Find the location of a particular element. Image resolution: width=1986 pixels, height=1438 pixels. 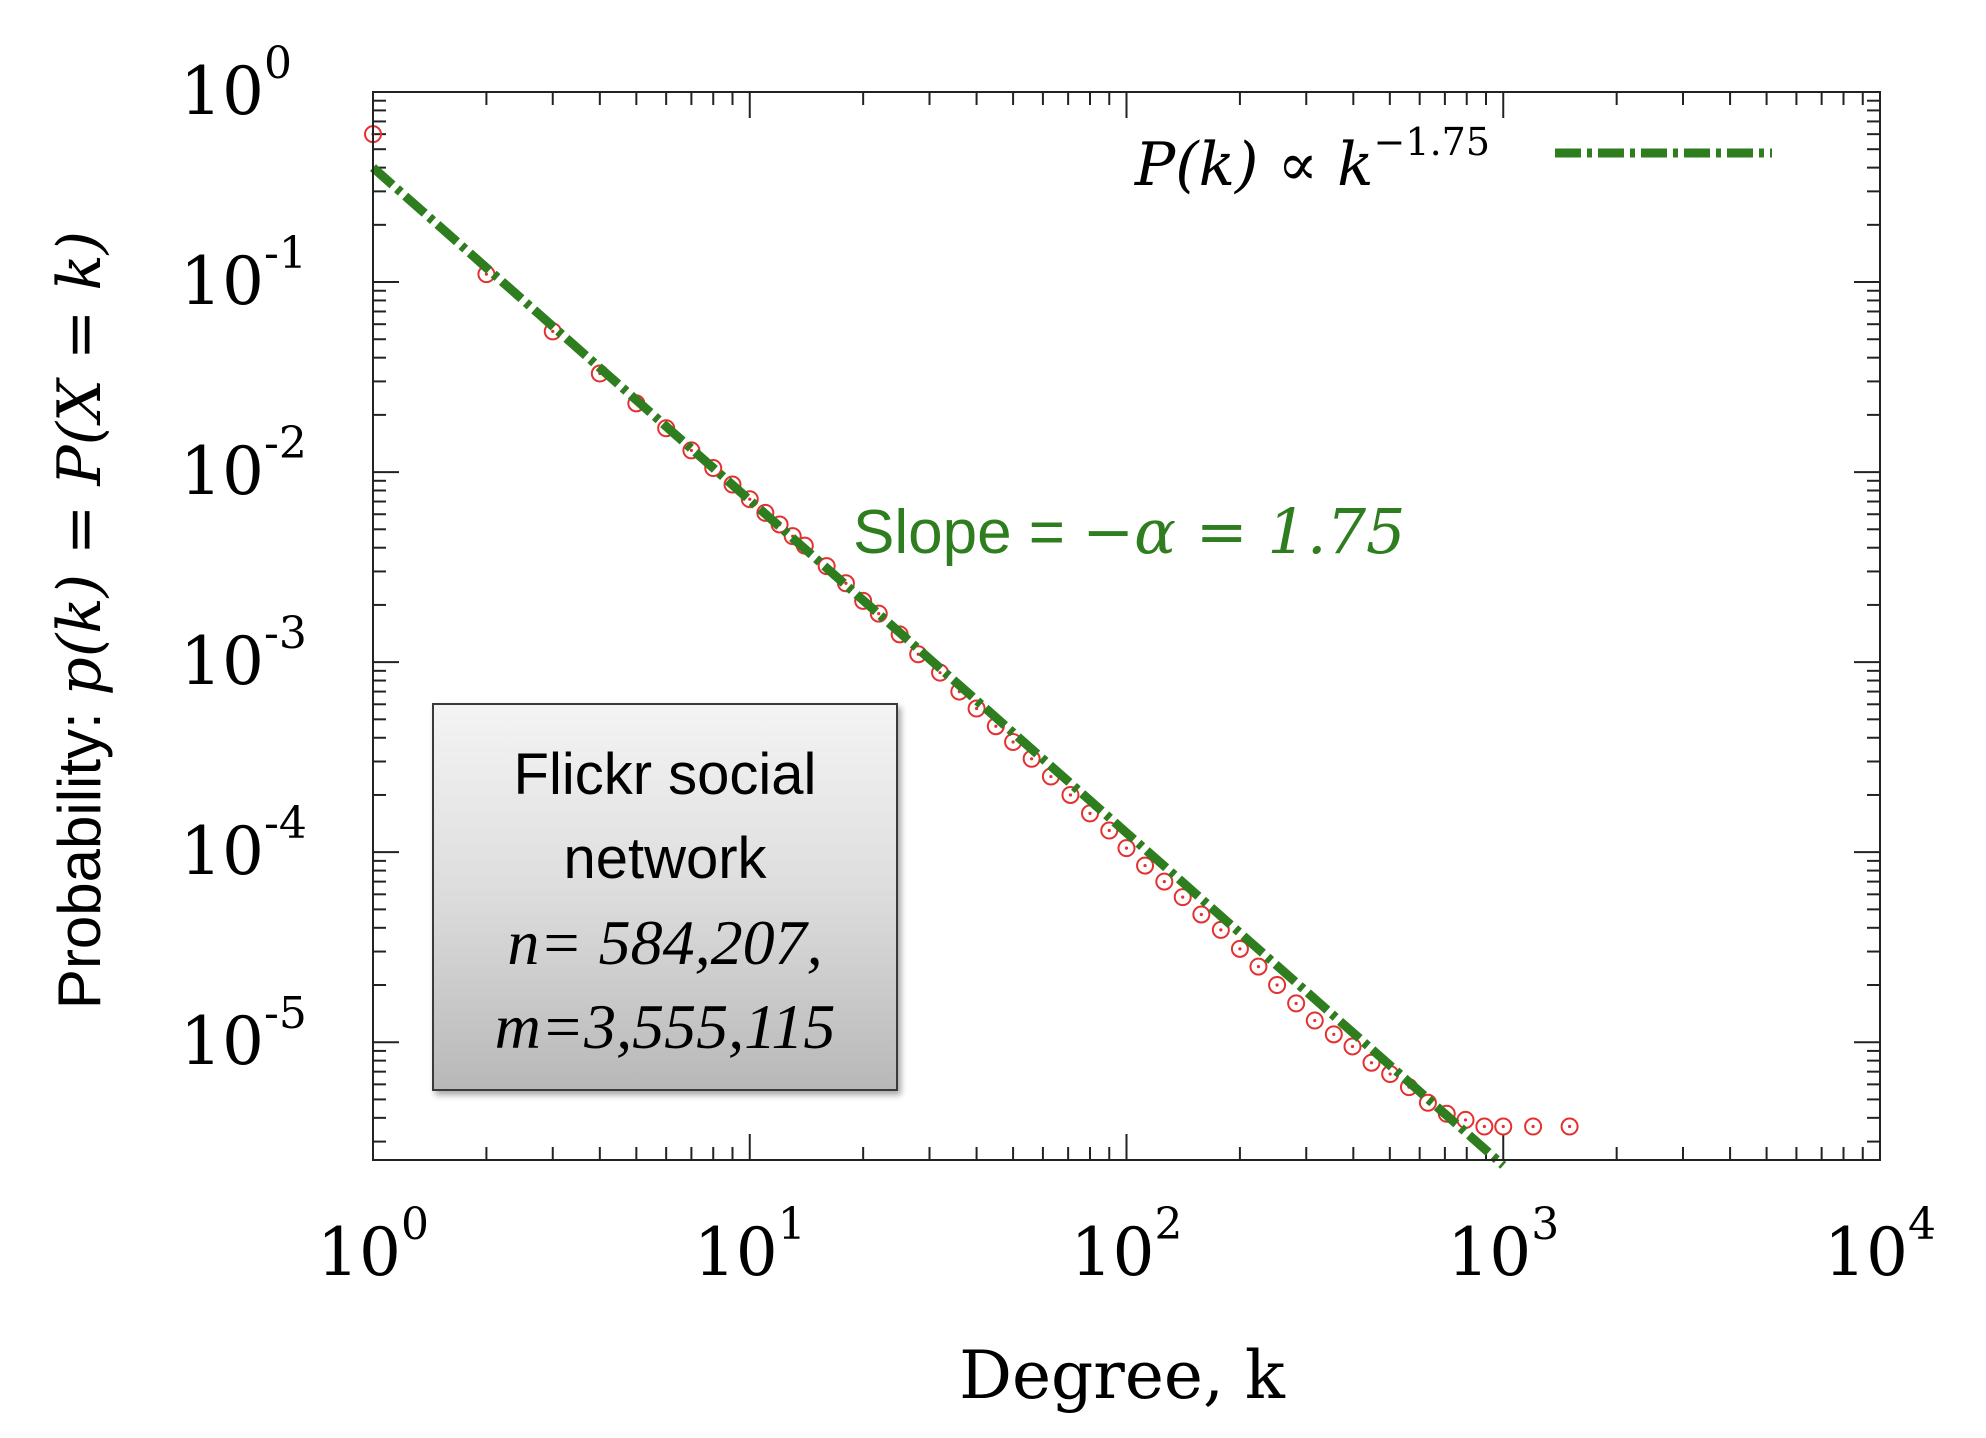

x-tick-label: 10³ is located at coordinates (1503, 1245).